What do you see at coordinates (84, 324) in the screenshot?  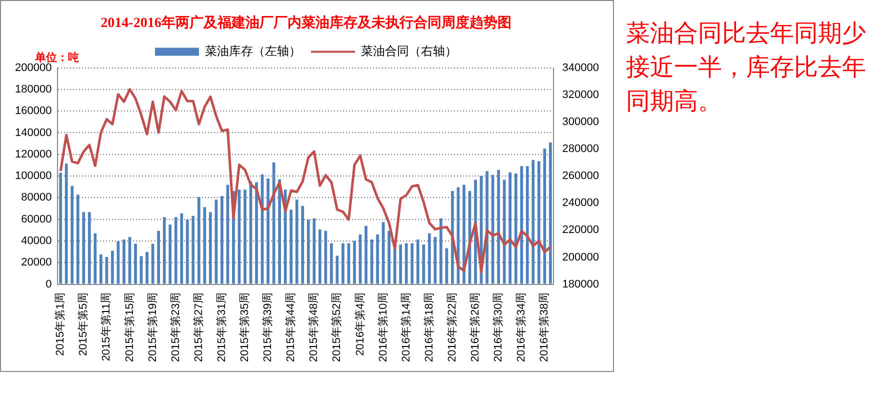 I see `x-tick-label: 2015年第5周` at bounding box center [84, 324].